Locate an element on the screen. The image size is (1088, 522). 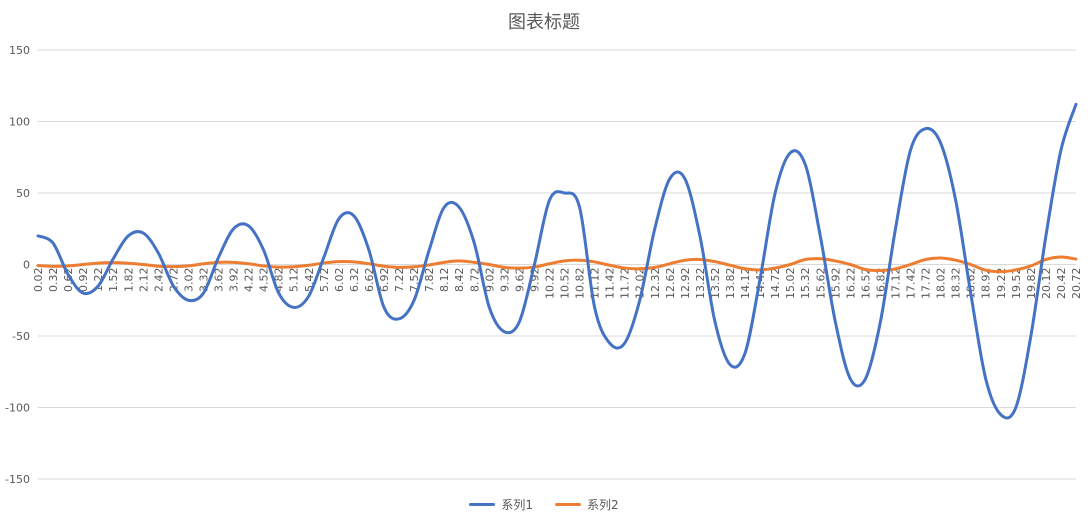
x-tick-label: 11.42 is located at coordinates (610, 284).